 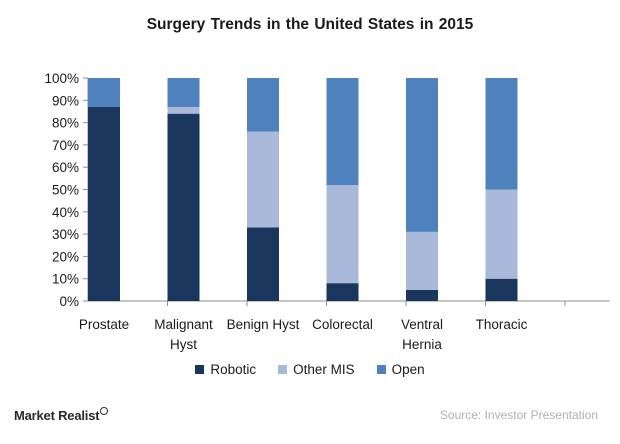 I want to click on y-tick-label: 50%, so click(x=65, y=190).